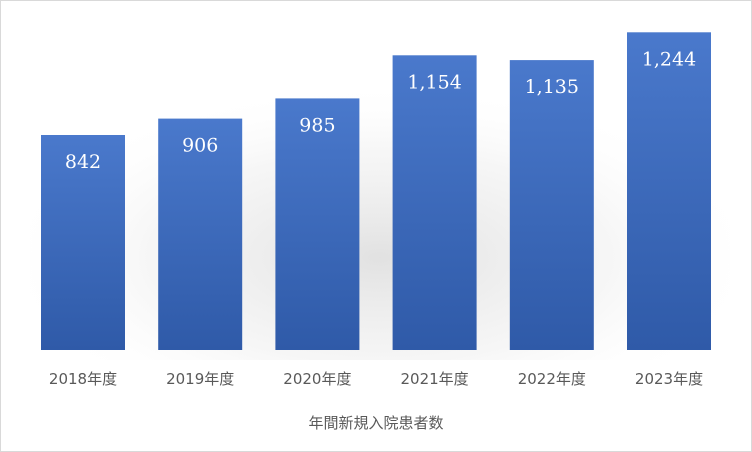 This screenshot has height=452, width=752. I want to click on x-tick-label-3: 2021年度, so click(435, 379).